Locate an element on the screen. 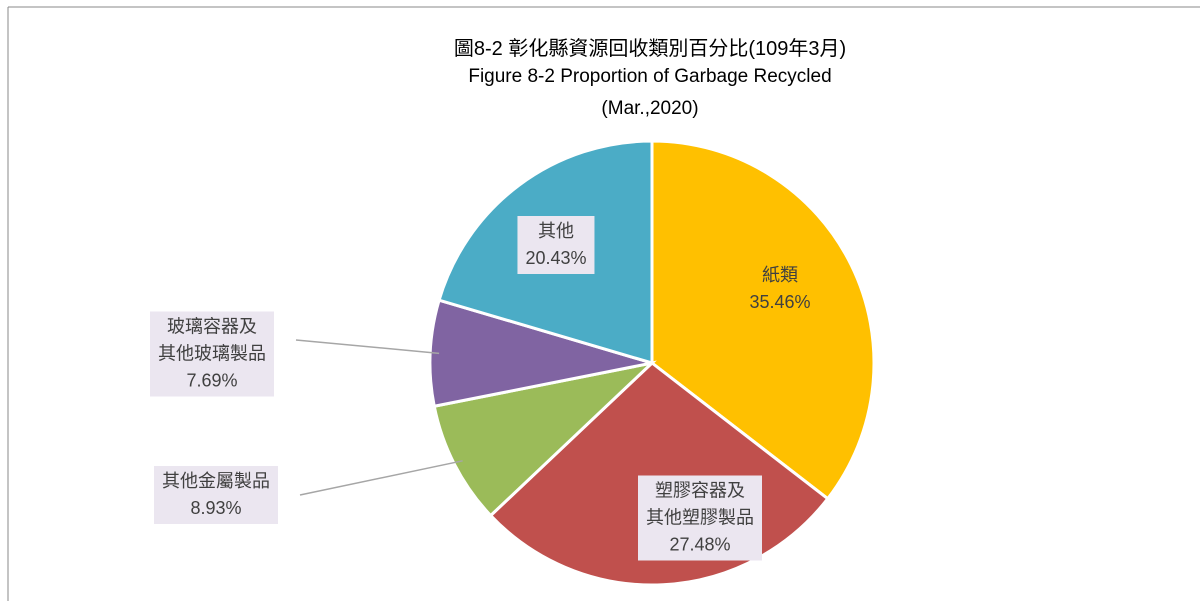 The width and height of the screenshot is (1200, 601). data-label: 塑膠容器及 其他塑膠製品 27.48% is located at coordinates (700, 518).